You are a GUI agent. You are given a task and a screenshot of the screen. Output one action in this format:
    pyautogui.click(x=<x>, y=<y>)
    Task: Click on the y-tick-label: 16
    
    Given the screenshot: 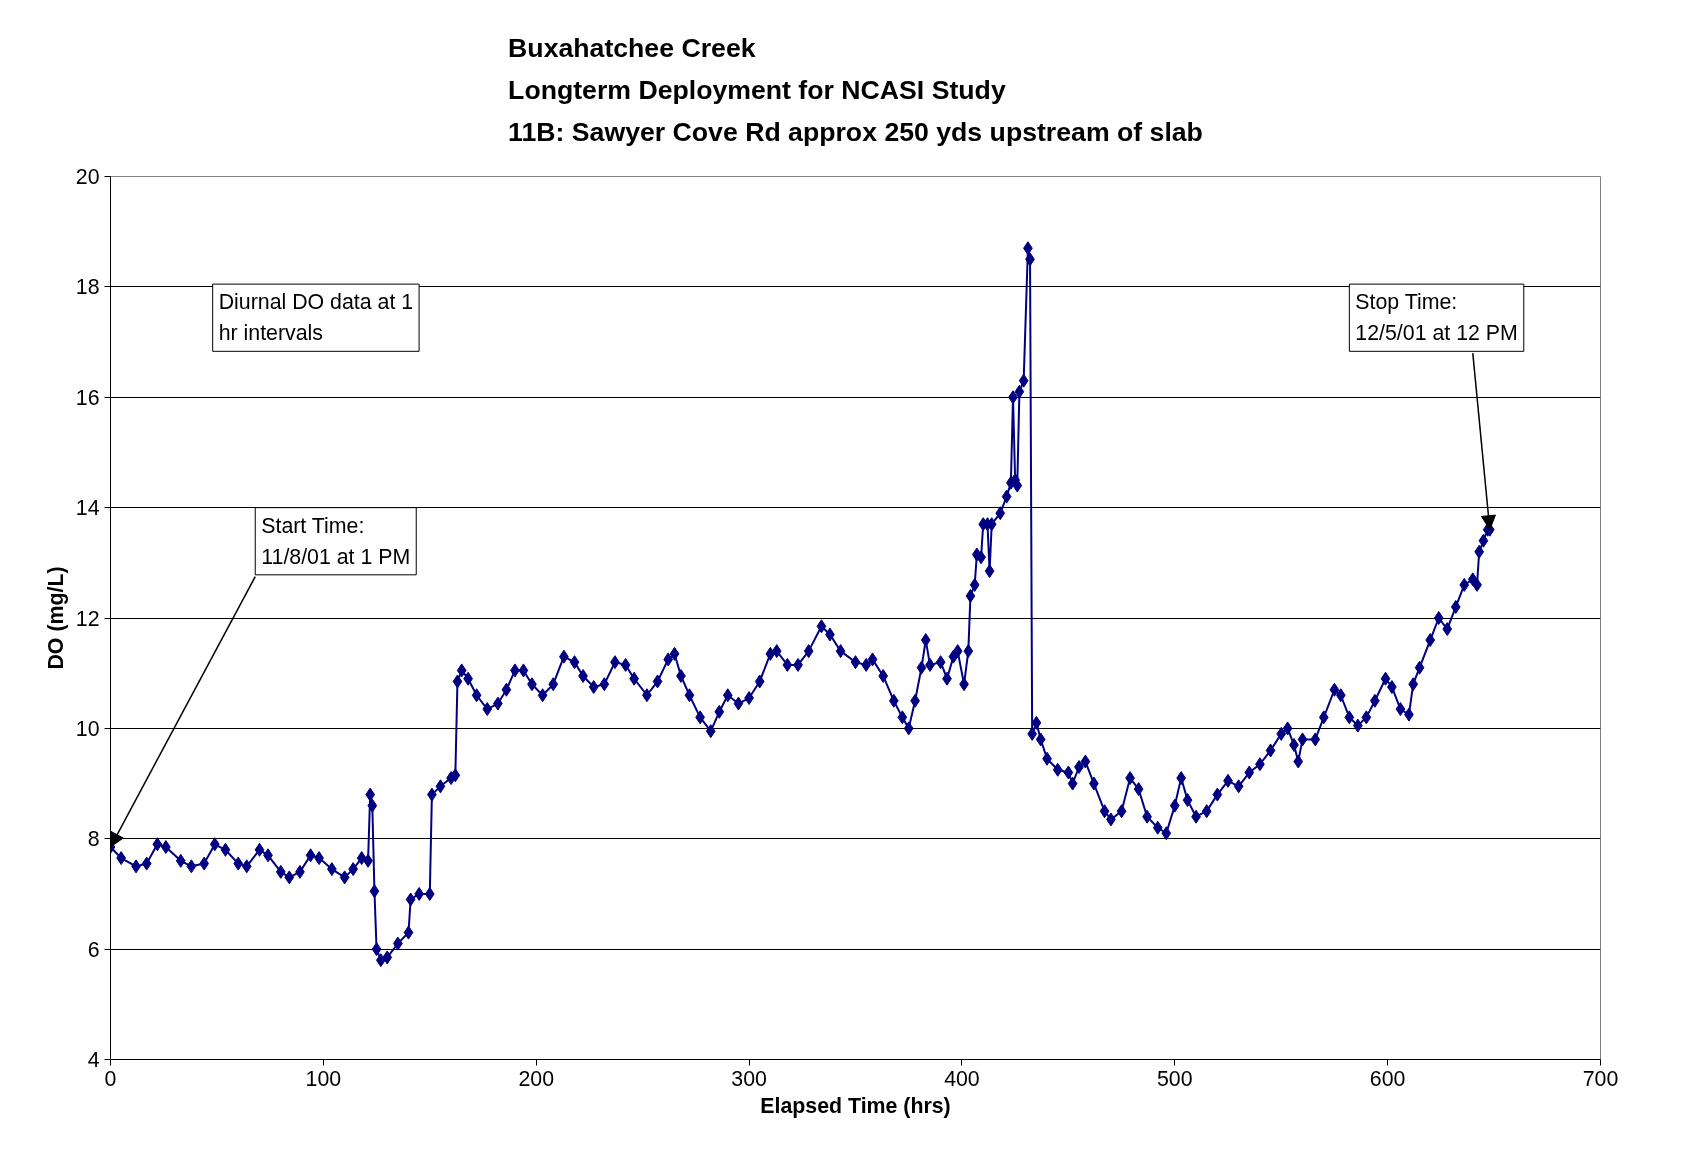 What is the action you would take?
    pyautogui.click(x=87, y=397)
    